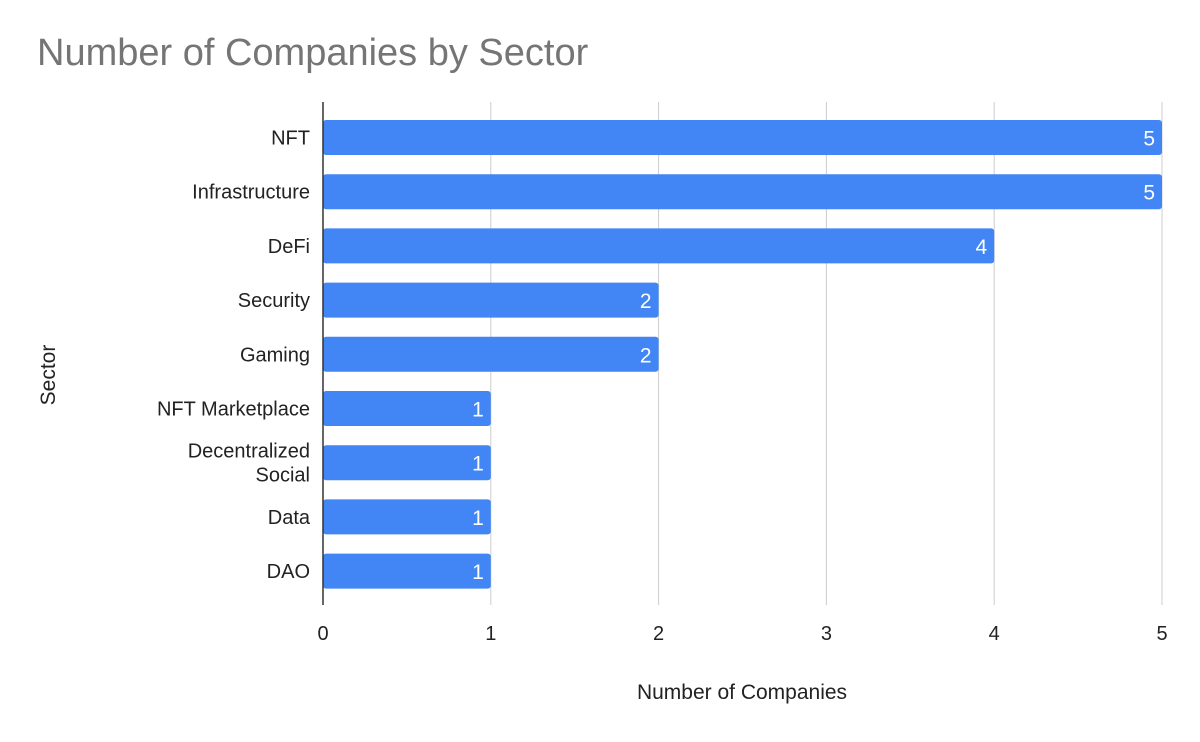  I want to click on chart-title: Number of Companies by Sector, so click(313, 53).